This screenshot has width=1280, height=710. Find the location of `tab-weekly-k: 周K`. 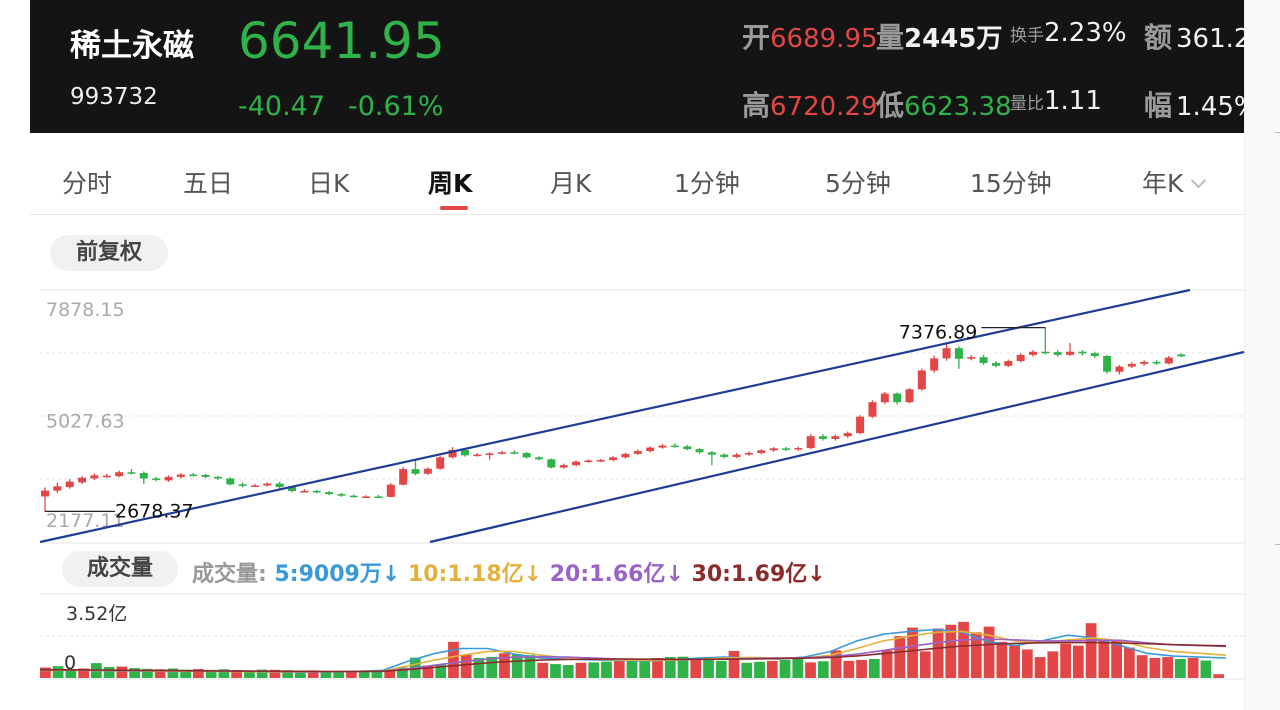

tab-weekly-k: 周K is located at coordinates (450, 183).